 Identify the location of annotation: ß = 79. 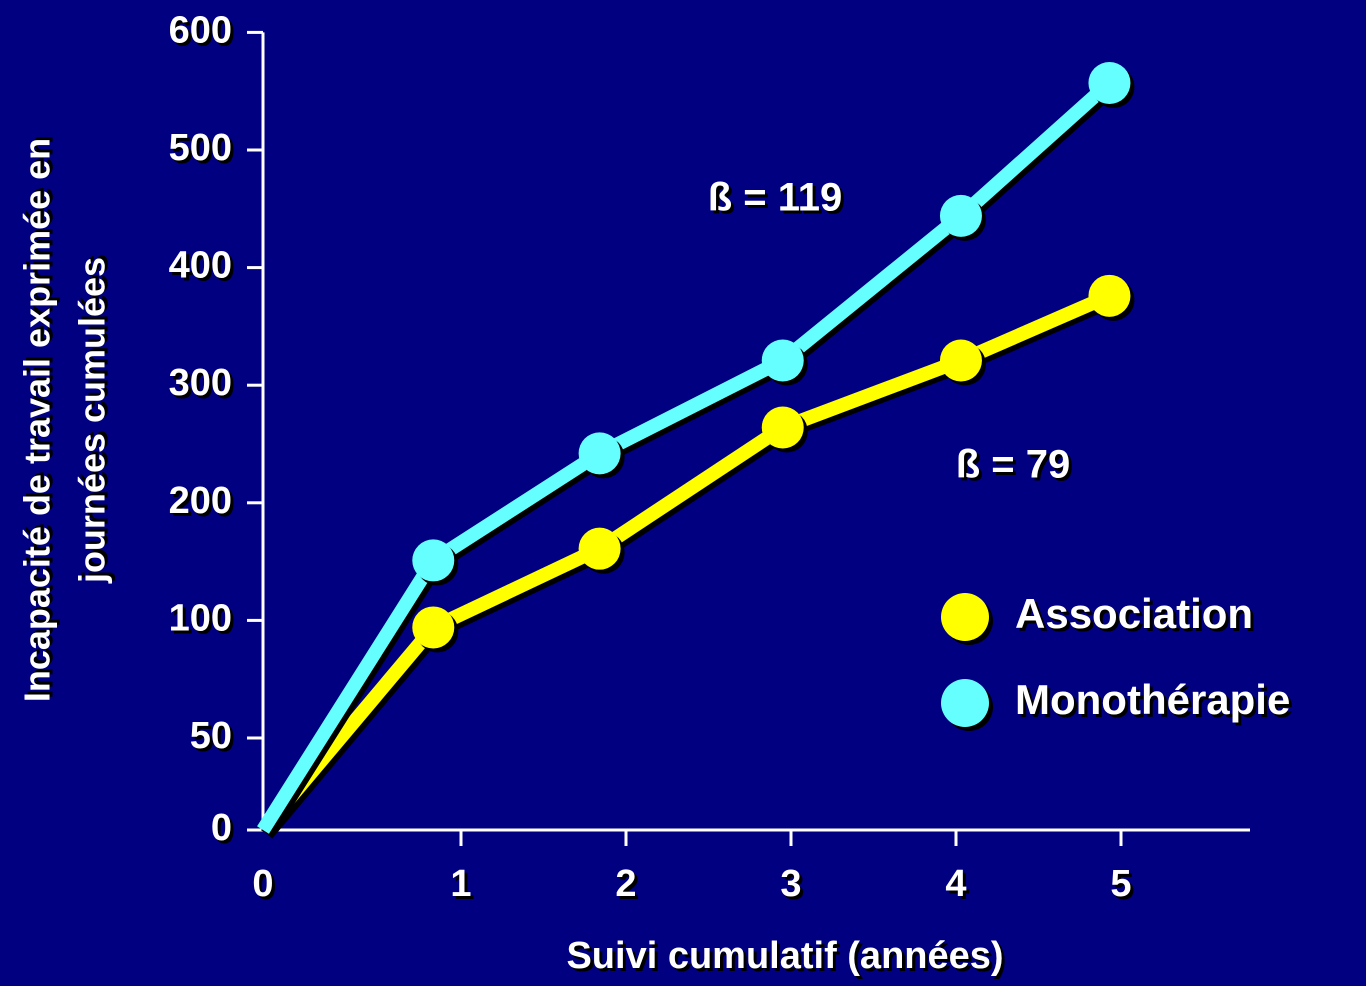
(1013, 465).